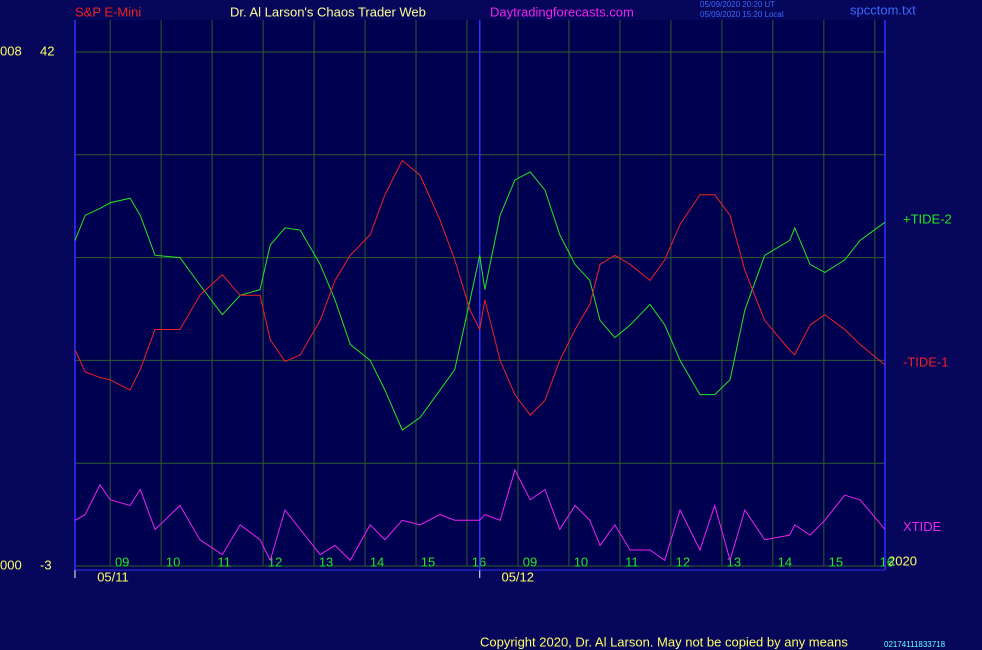 The height and width of the screenshot is (650, 982). What do you see at coordinates (47, 50) in the screenshot?
I see `y-tick-label: 42` at bounding box center [47, 50].